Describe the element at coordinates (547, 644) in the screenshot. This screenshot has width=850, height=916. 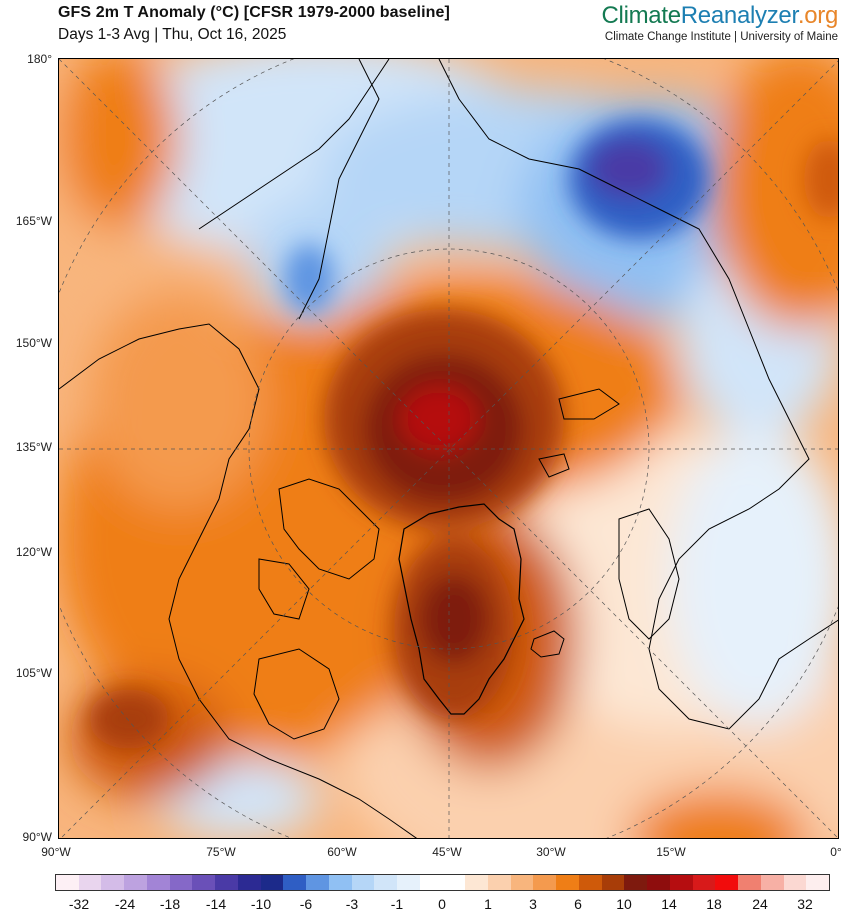
I see `iceland-coastline` at that location.